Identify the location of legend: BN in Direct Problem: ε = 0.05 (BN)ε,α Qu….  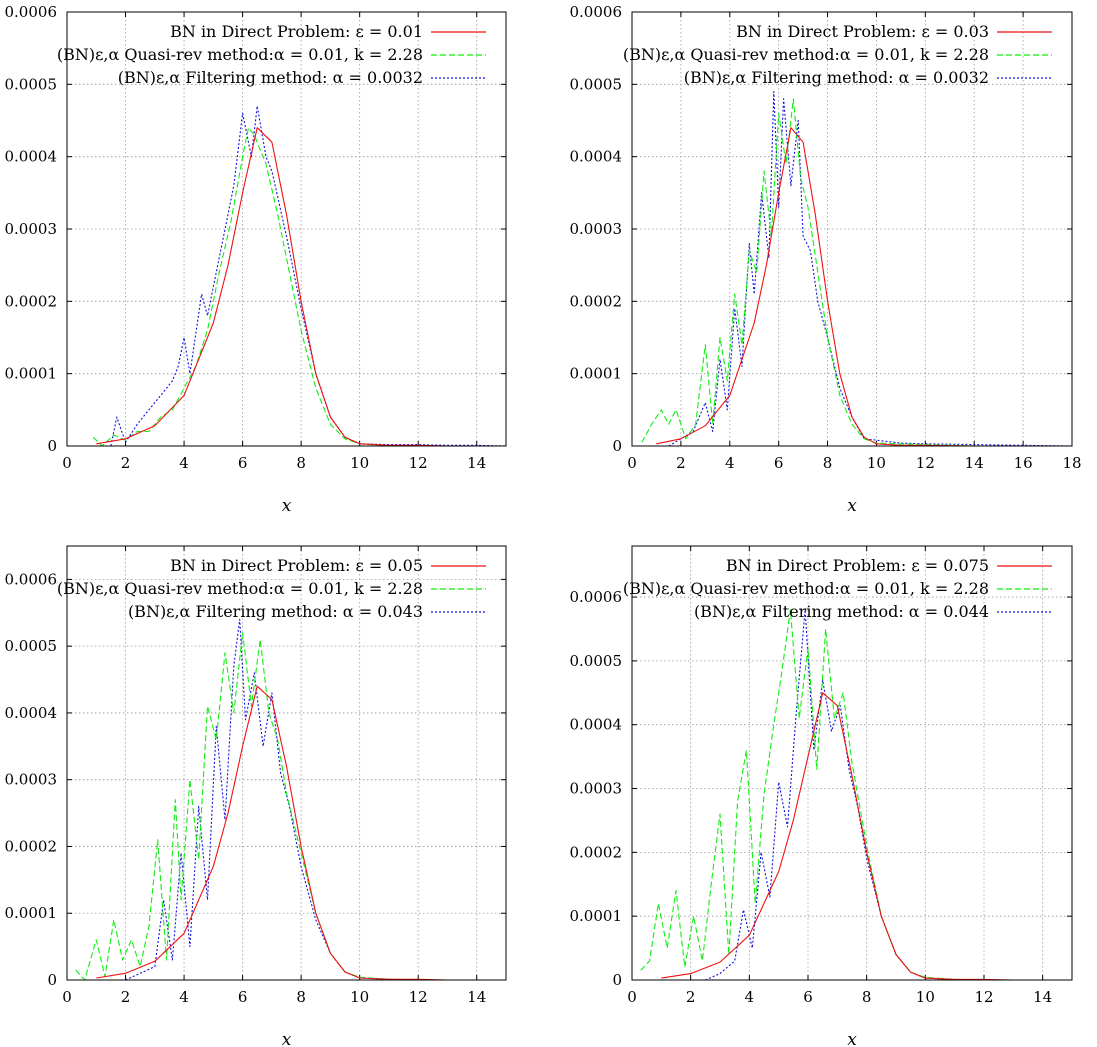
(271, 588).